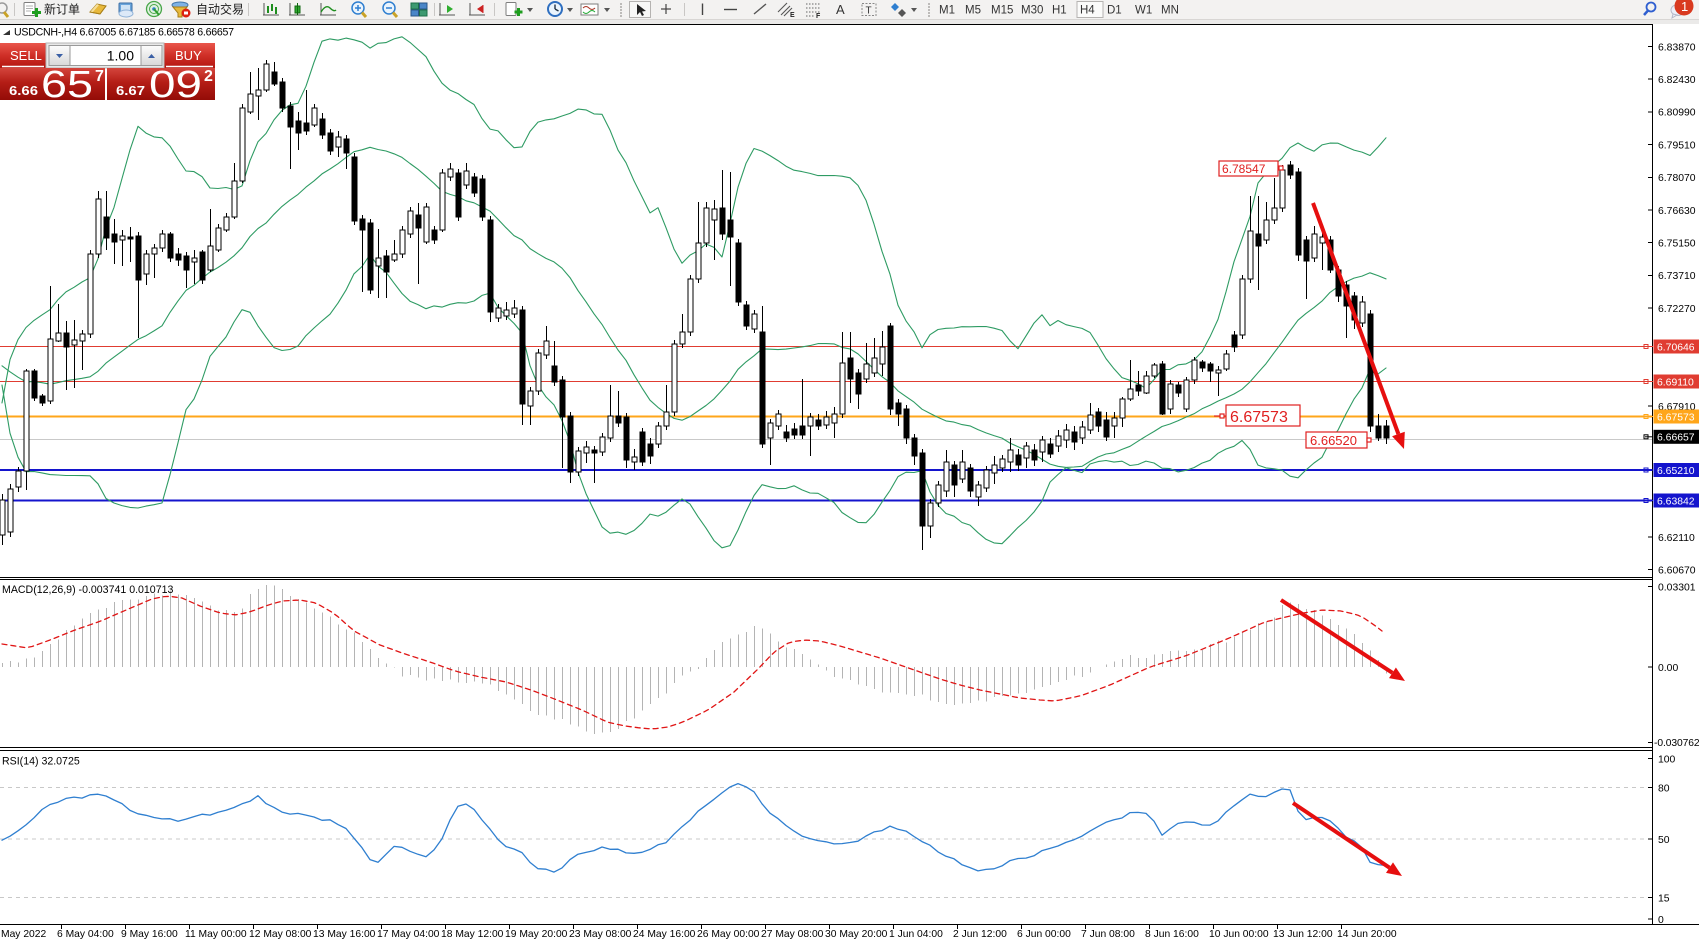 The height and width of the screenshot is (941, 1699). What do you see at coordinates (344, 934) in the screenshot?
I see `svg-text: 13 May 16:00` at bounding box center [344, 934].